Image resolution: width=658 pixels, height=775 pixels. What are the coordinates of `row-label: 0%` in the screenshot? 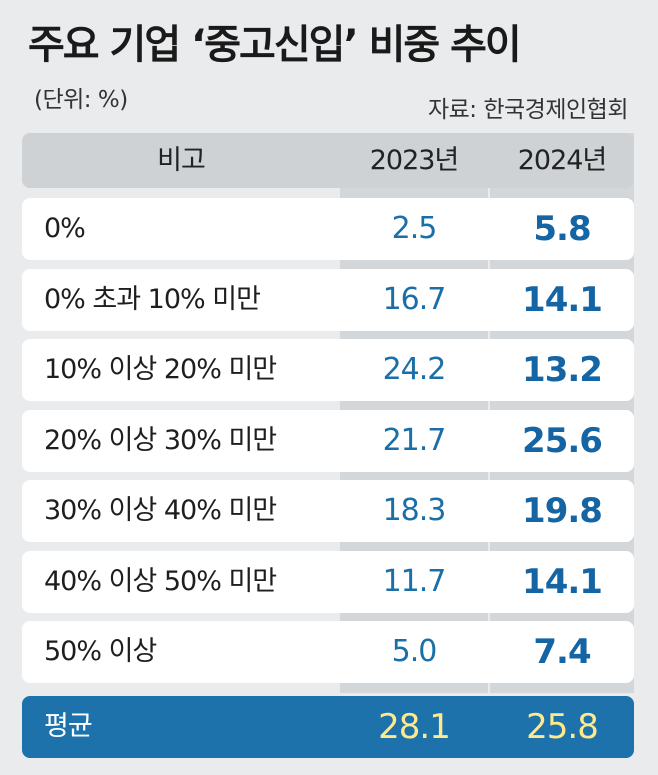 It's located at (65, 228).